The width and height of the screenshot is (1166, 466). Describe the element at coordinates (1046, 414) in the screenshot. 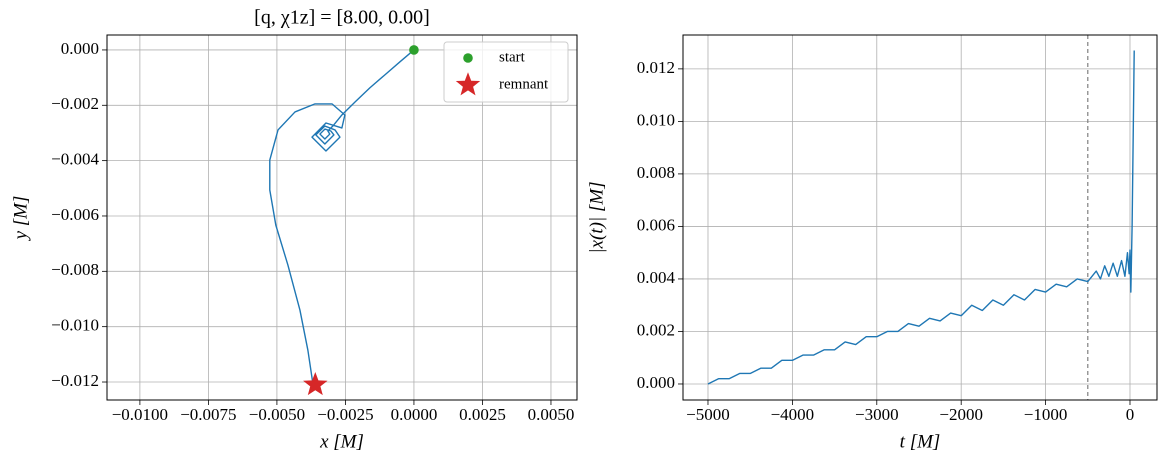

I see `x-tick-label: −1000` at that location.